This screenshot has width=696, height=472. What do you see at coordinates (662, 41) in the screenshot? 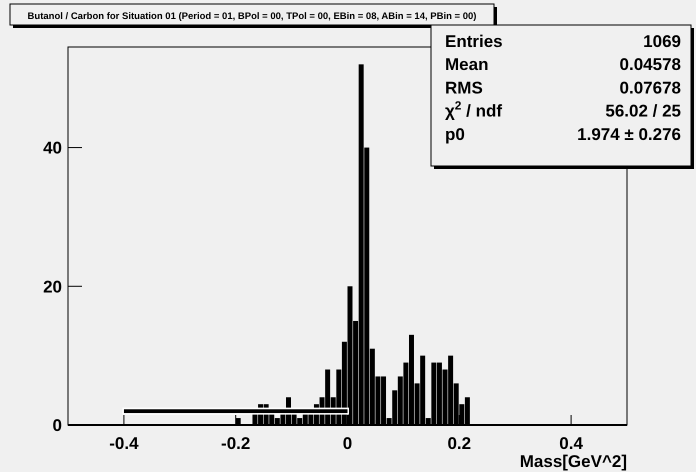
I see `text: 1069` at bounding box center [662, 41].